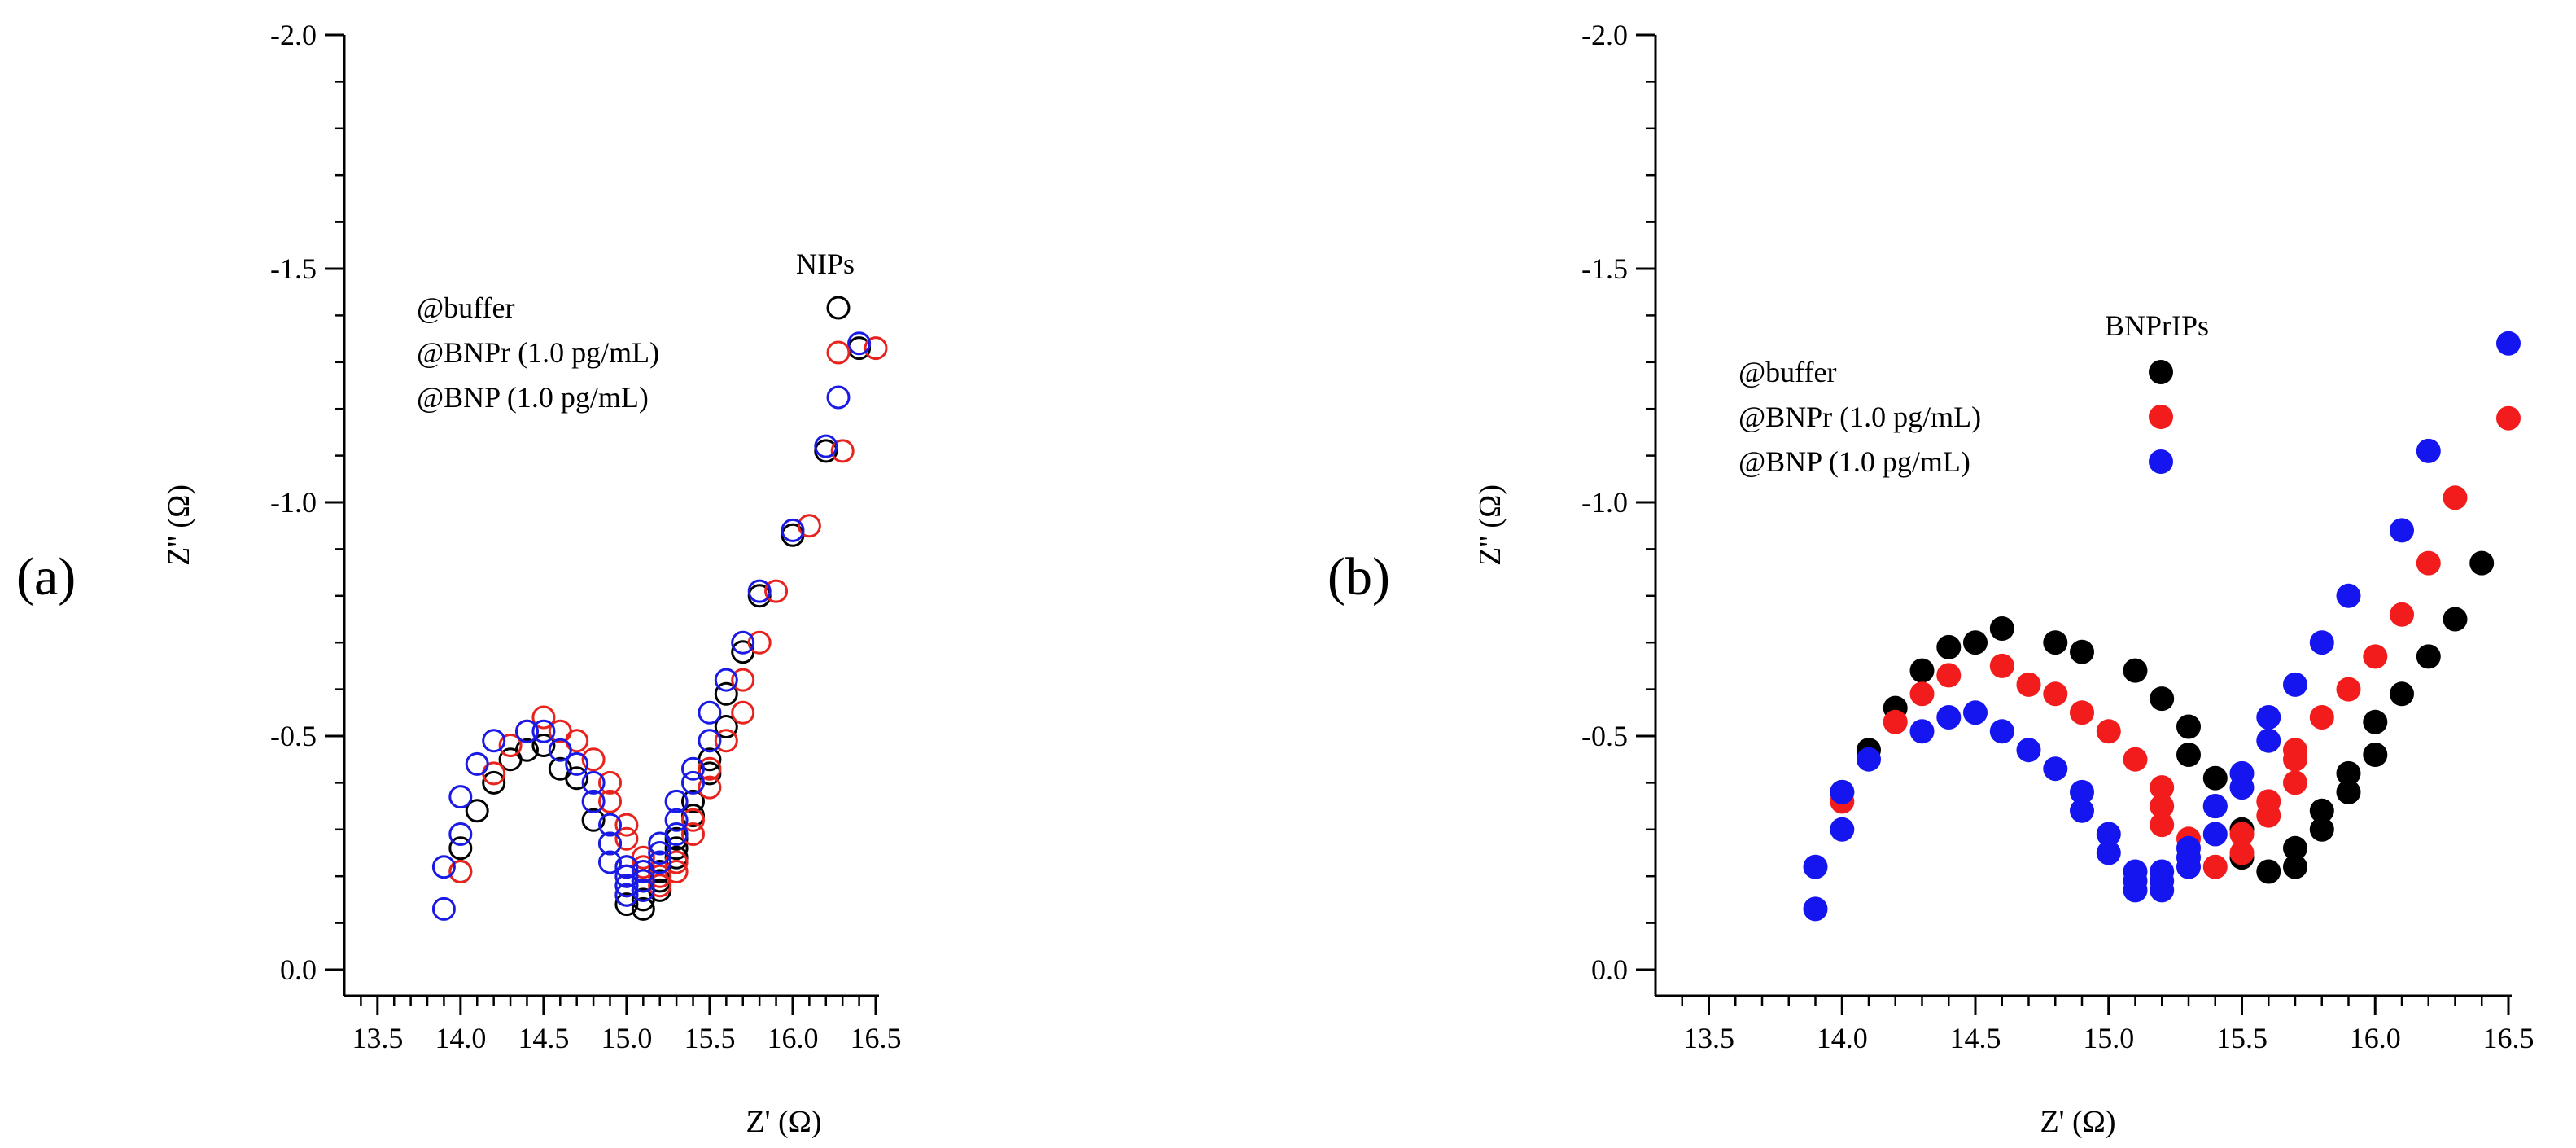 The width and height of the screenshot is (2576, 1148). I want to click on panel-b-legend-label: @BNP (1.0 pg/mL), so click(1854, 461).